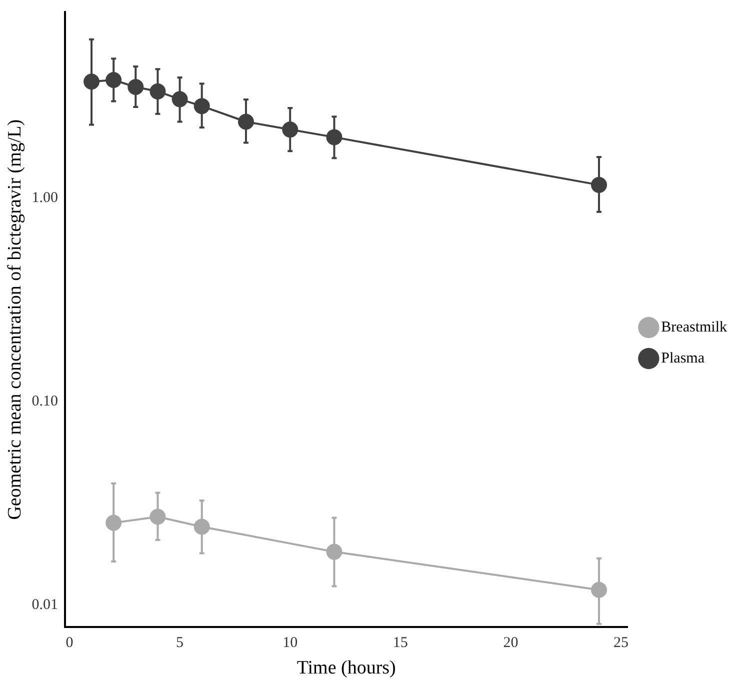 Image resolution: width=747 pixels, height=686 pixels. What do you see at coordinates (694, 327) in the screenshot?
I see `legend-label: Breastmilk` at bounding box center [694, 327].